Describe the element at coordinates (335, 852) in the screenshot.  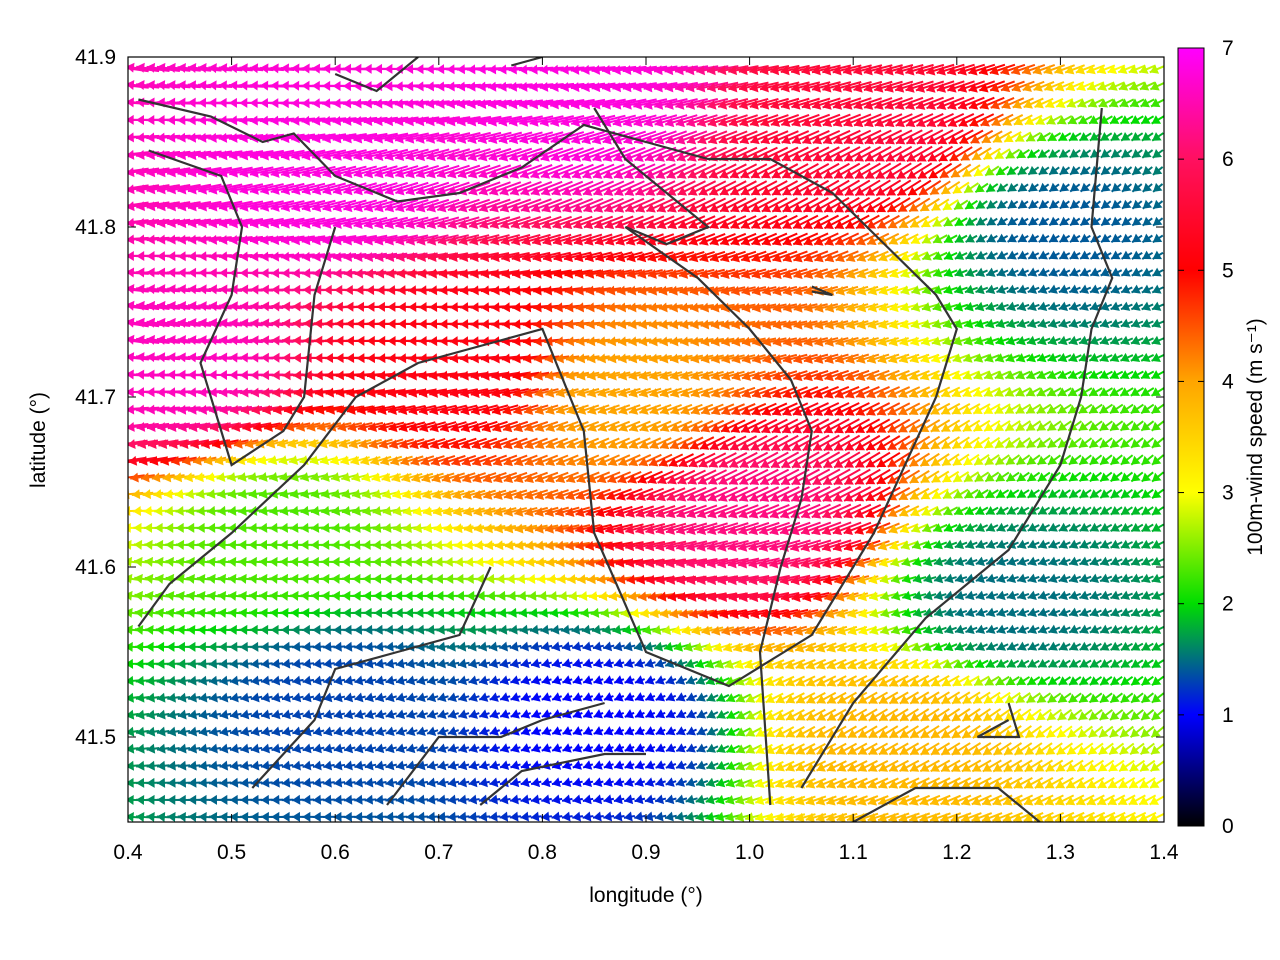
I see `x-tick-label: 0.6` at that location.